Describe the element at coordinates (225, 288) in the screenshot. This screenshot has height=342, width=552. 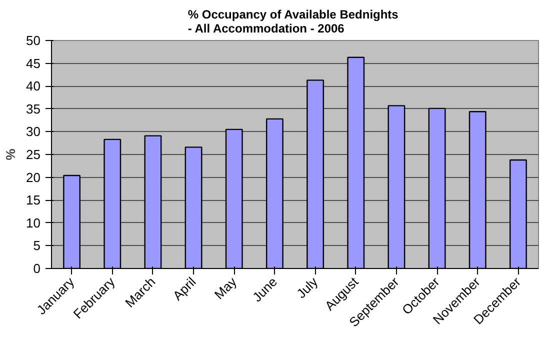
I see `x-tick-label: May` at that location.